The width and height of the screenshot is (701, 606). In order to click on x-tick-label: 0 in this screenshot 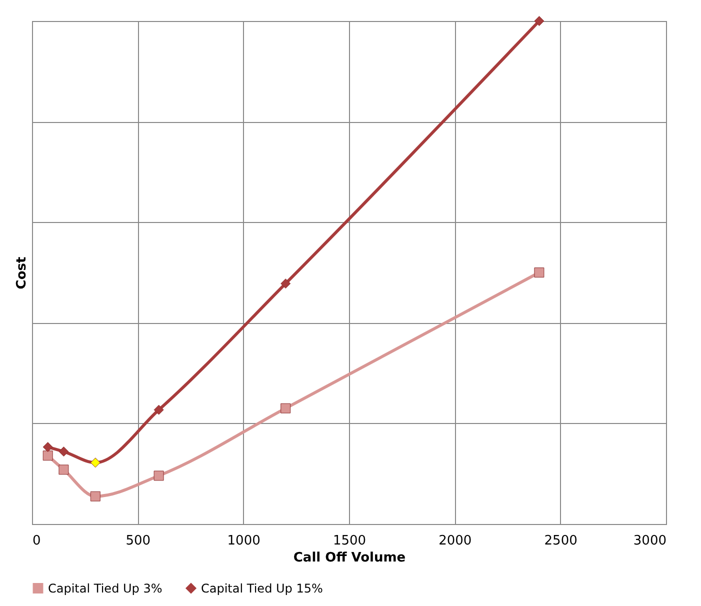, I will do `click(36, 541)`.